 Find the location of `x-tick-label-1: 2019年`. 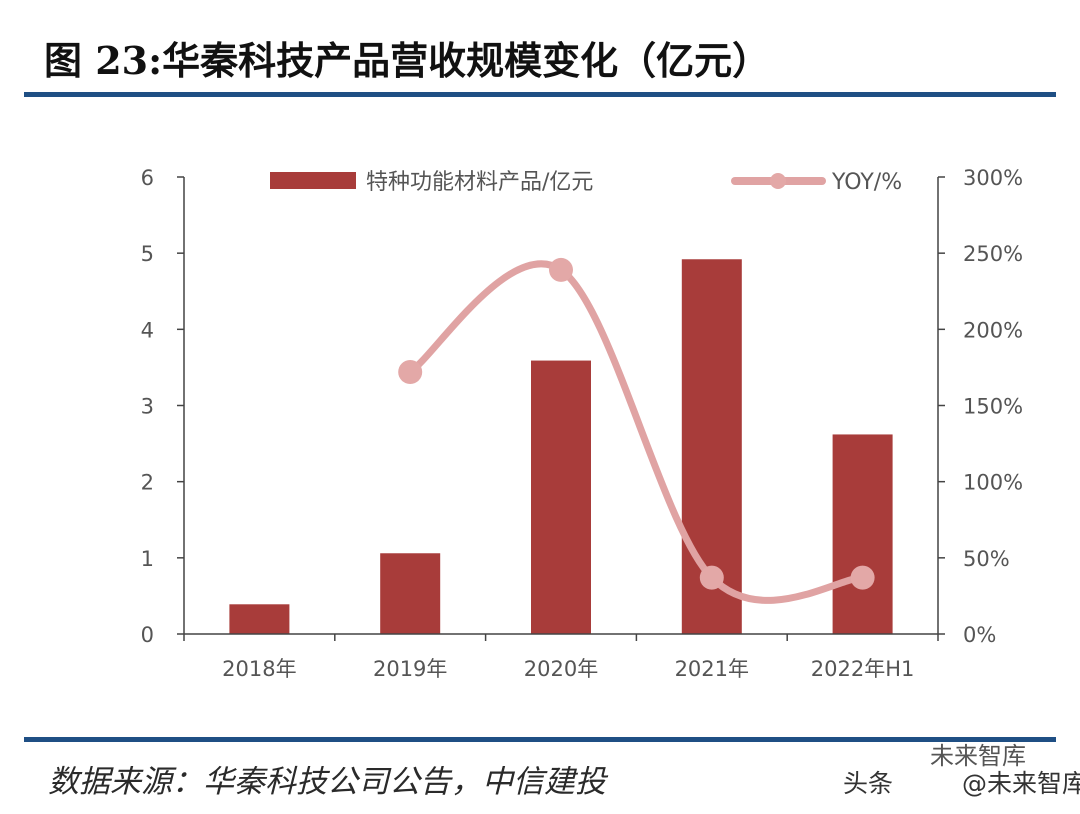

x-tick-label-1: 2019年 is located at coordinates (410, 669).